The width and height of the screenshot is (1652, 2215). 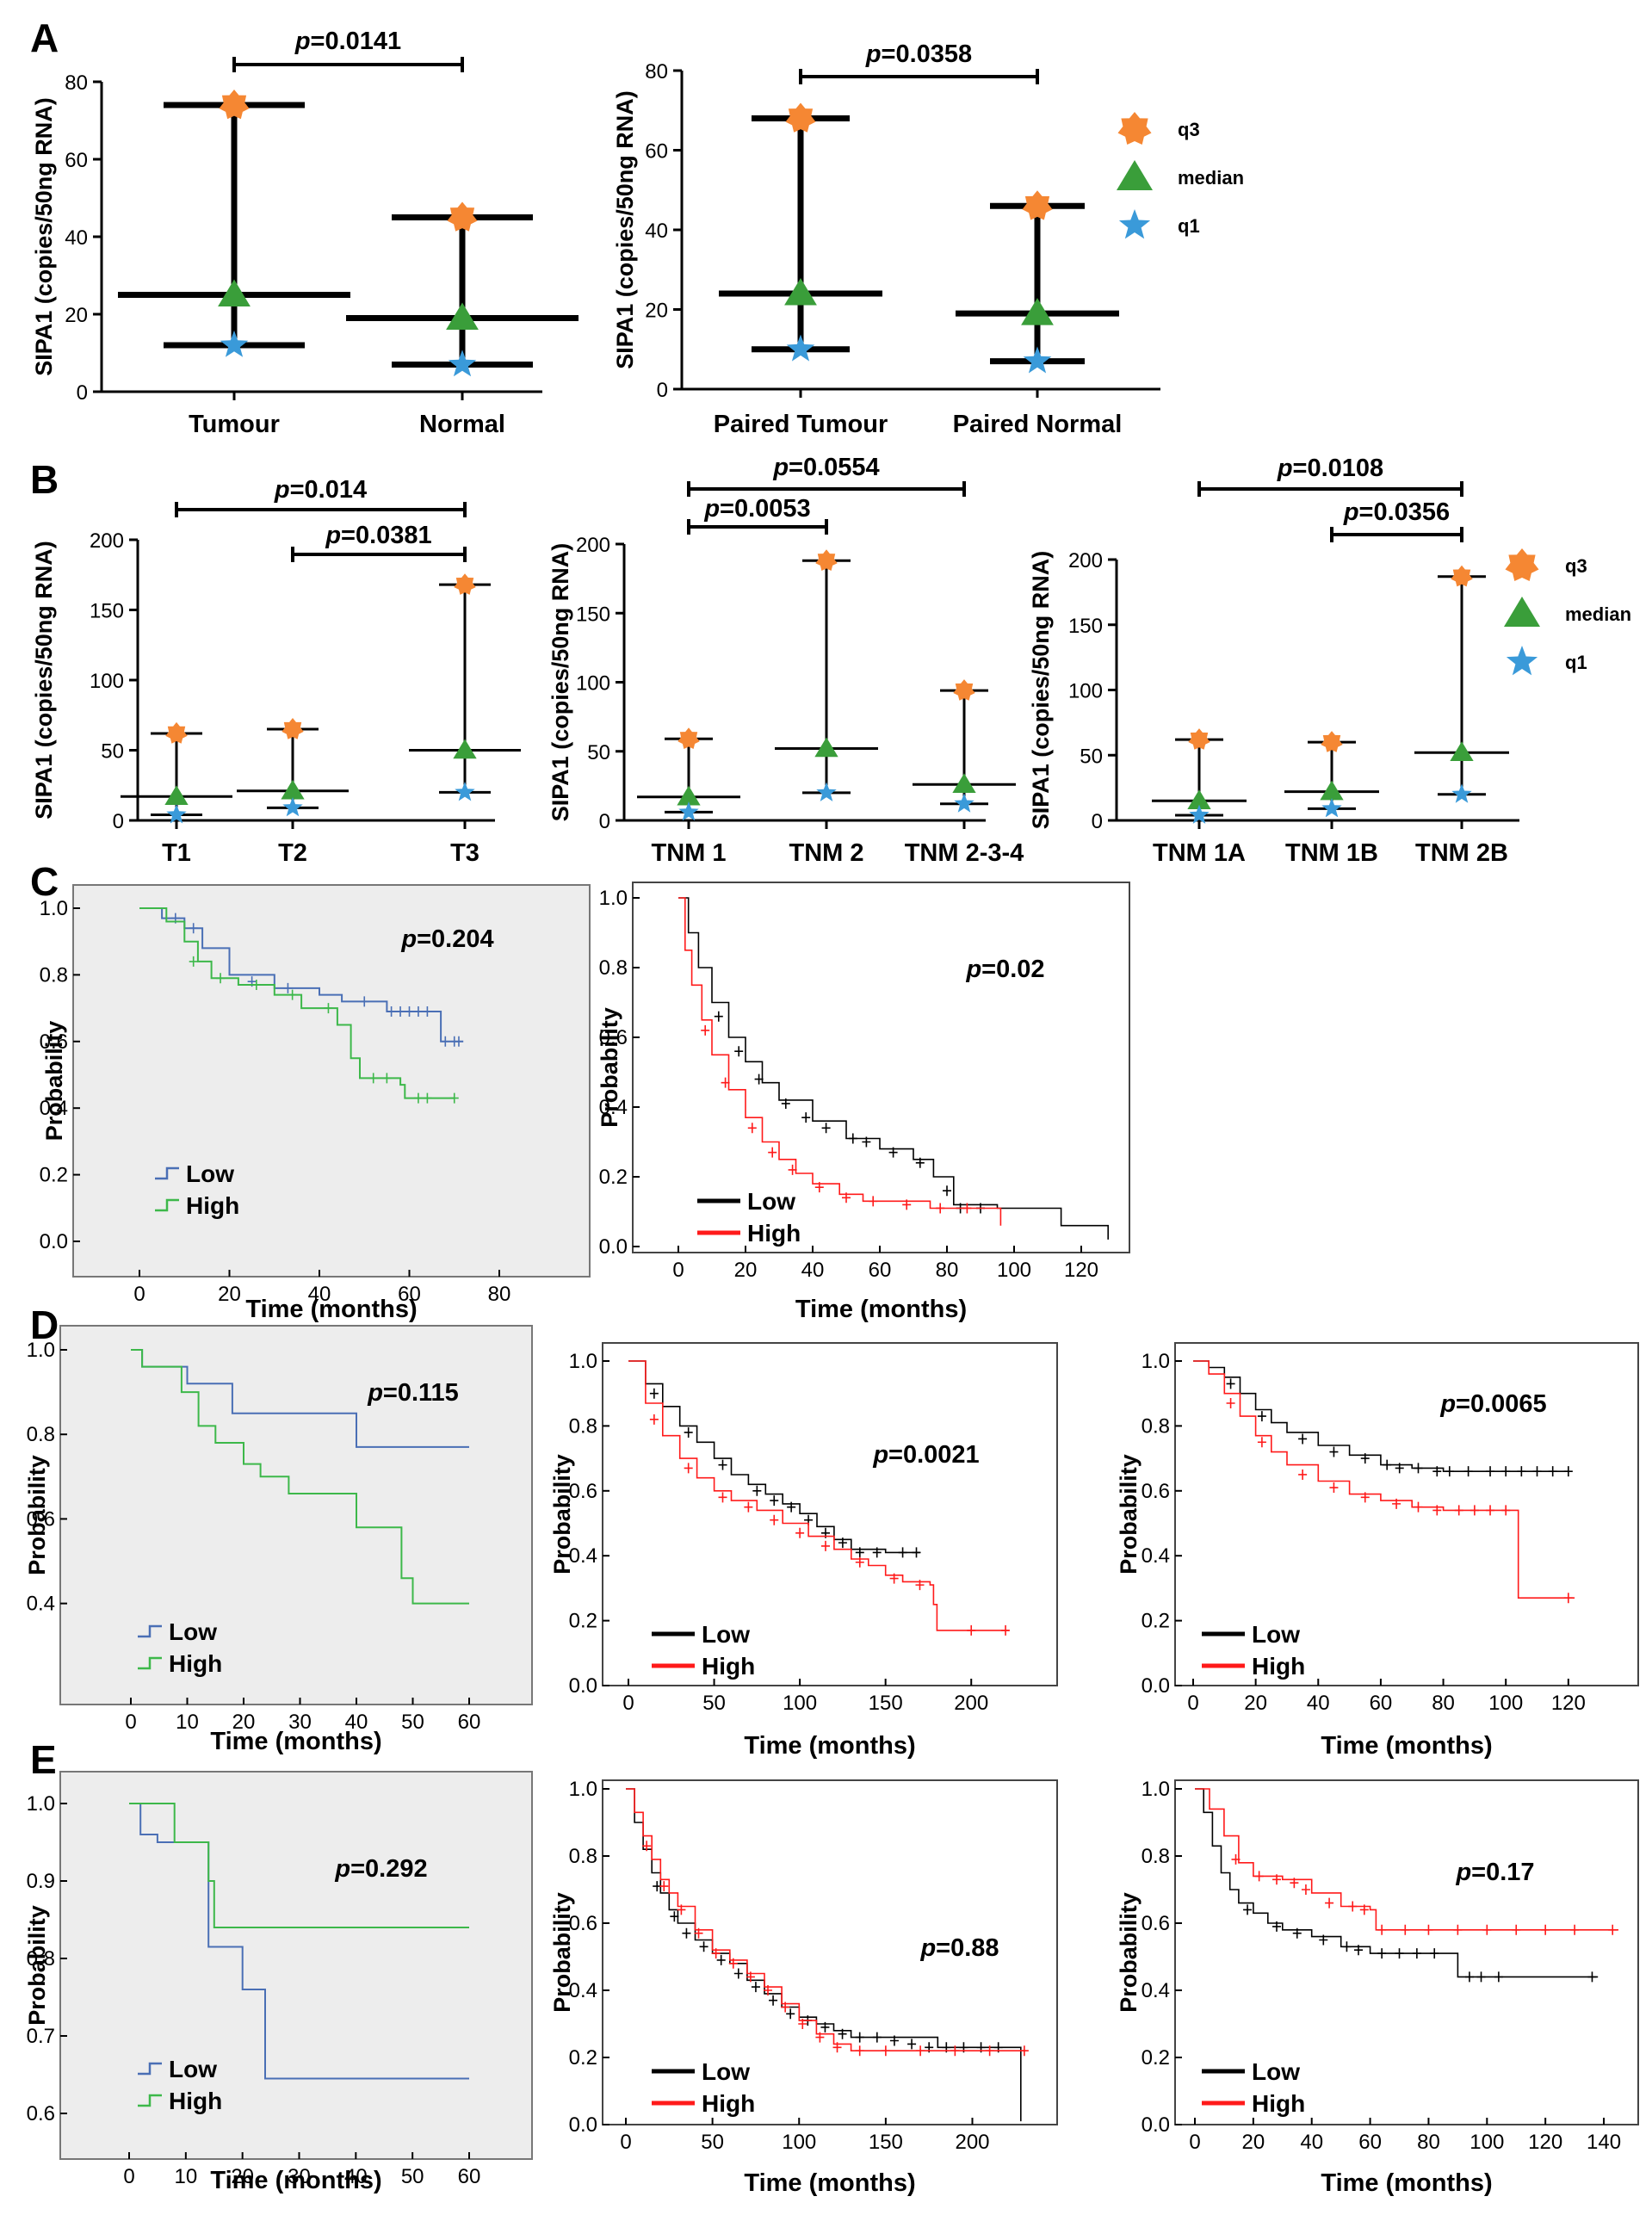 What do you see at coordinates (1598, 614) in the screenshot?
I see `legend-median-label: median` at bounding box center [1598, 614].